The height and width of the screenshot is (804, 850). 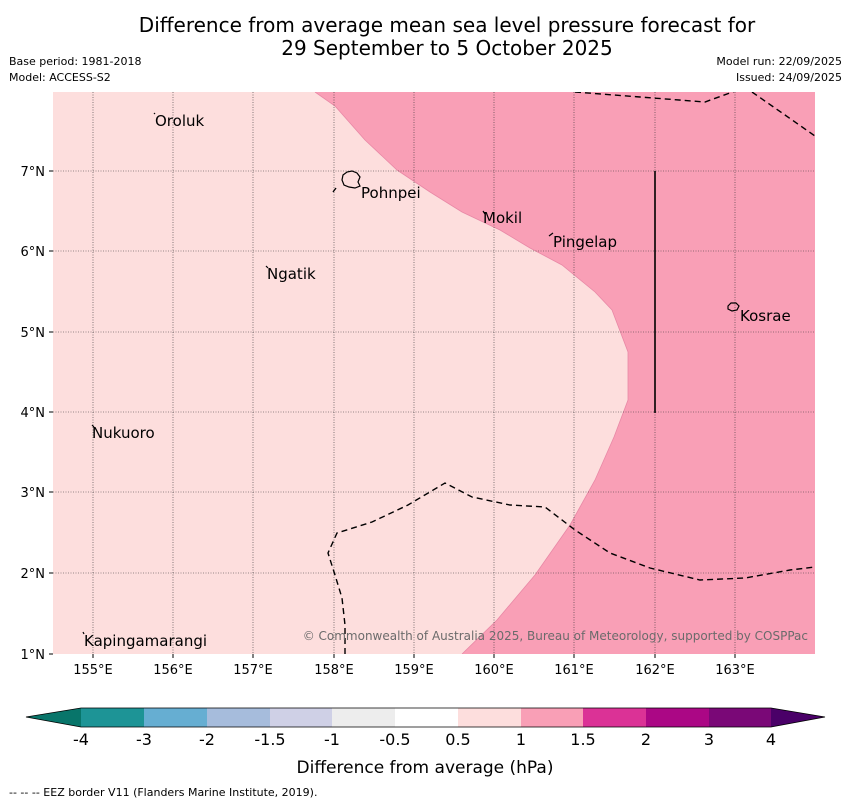 What do you see at coordinates (75, 70) in the screenshot?
I see `meta-left: Base period: 1981-2018 Model: ACCESS-S2` at bounding box center [75, 70].